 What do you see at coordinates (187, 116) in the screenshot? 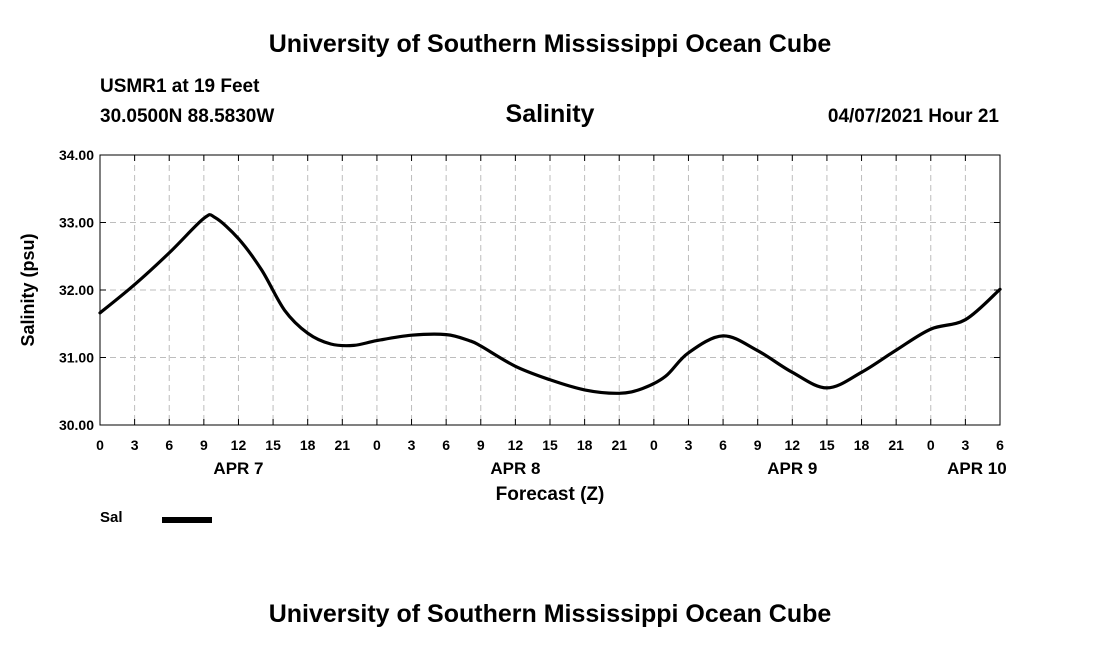
I see `coordinates-label: 30.0500N 88.5830W` at bounding box center [187, 116].